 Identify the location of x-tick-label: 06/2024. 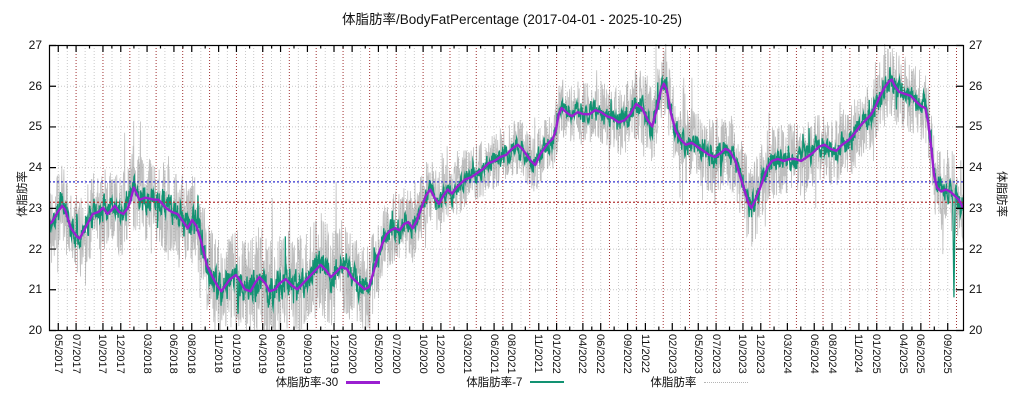
(813, 354).